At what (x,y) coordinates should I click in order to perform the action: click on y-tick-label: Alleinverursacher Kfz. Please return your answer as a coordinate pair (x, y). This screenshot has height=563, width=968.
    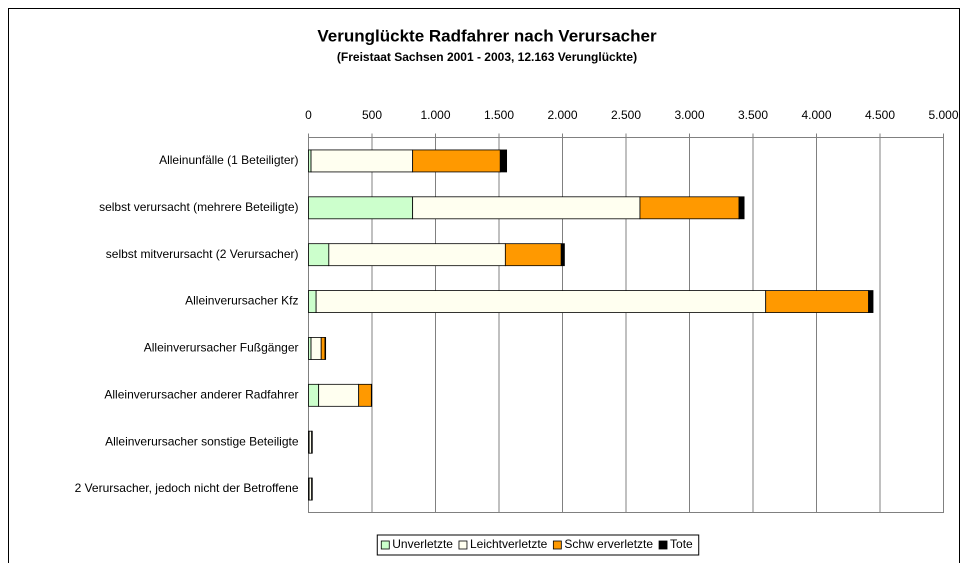
    Looking at the image, I should click on (241, 301).